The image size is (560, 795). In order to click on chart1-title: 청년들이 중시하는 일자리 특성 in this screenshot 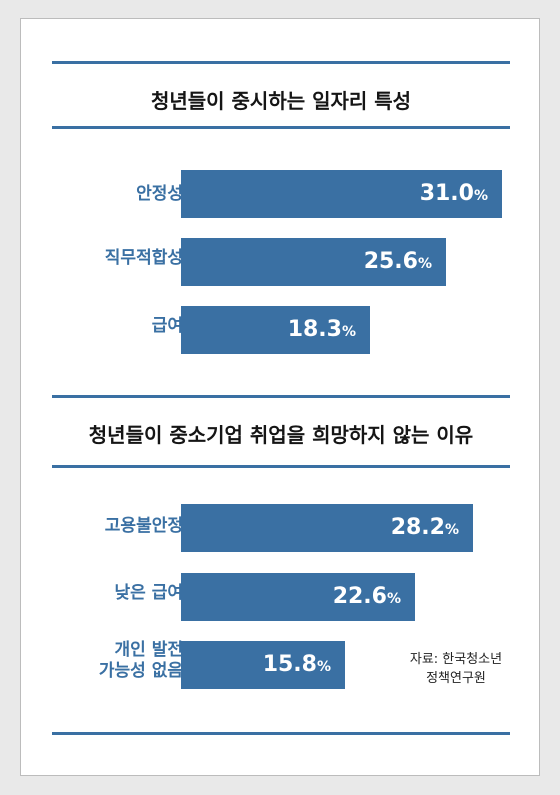, I will do `click(281, 101)`.